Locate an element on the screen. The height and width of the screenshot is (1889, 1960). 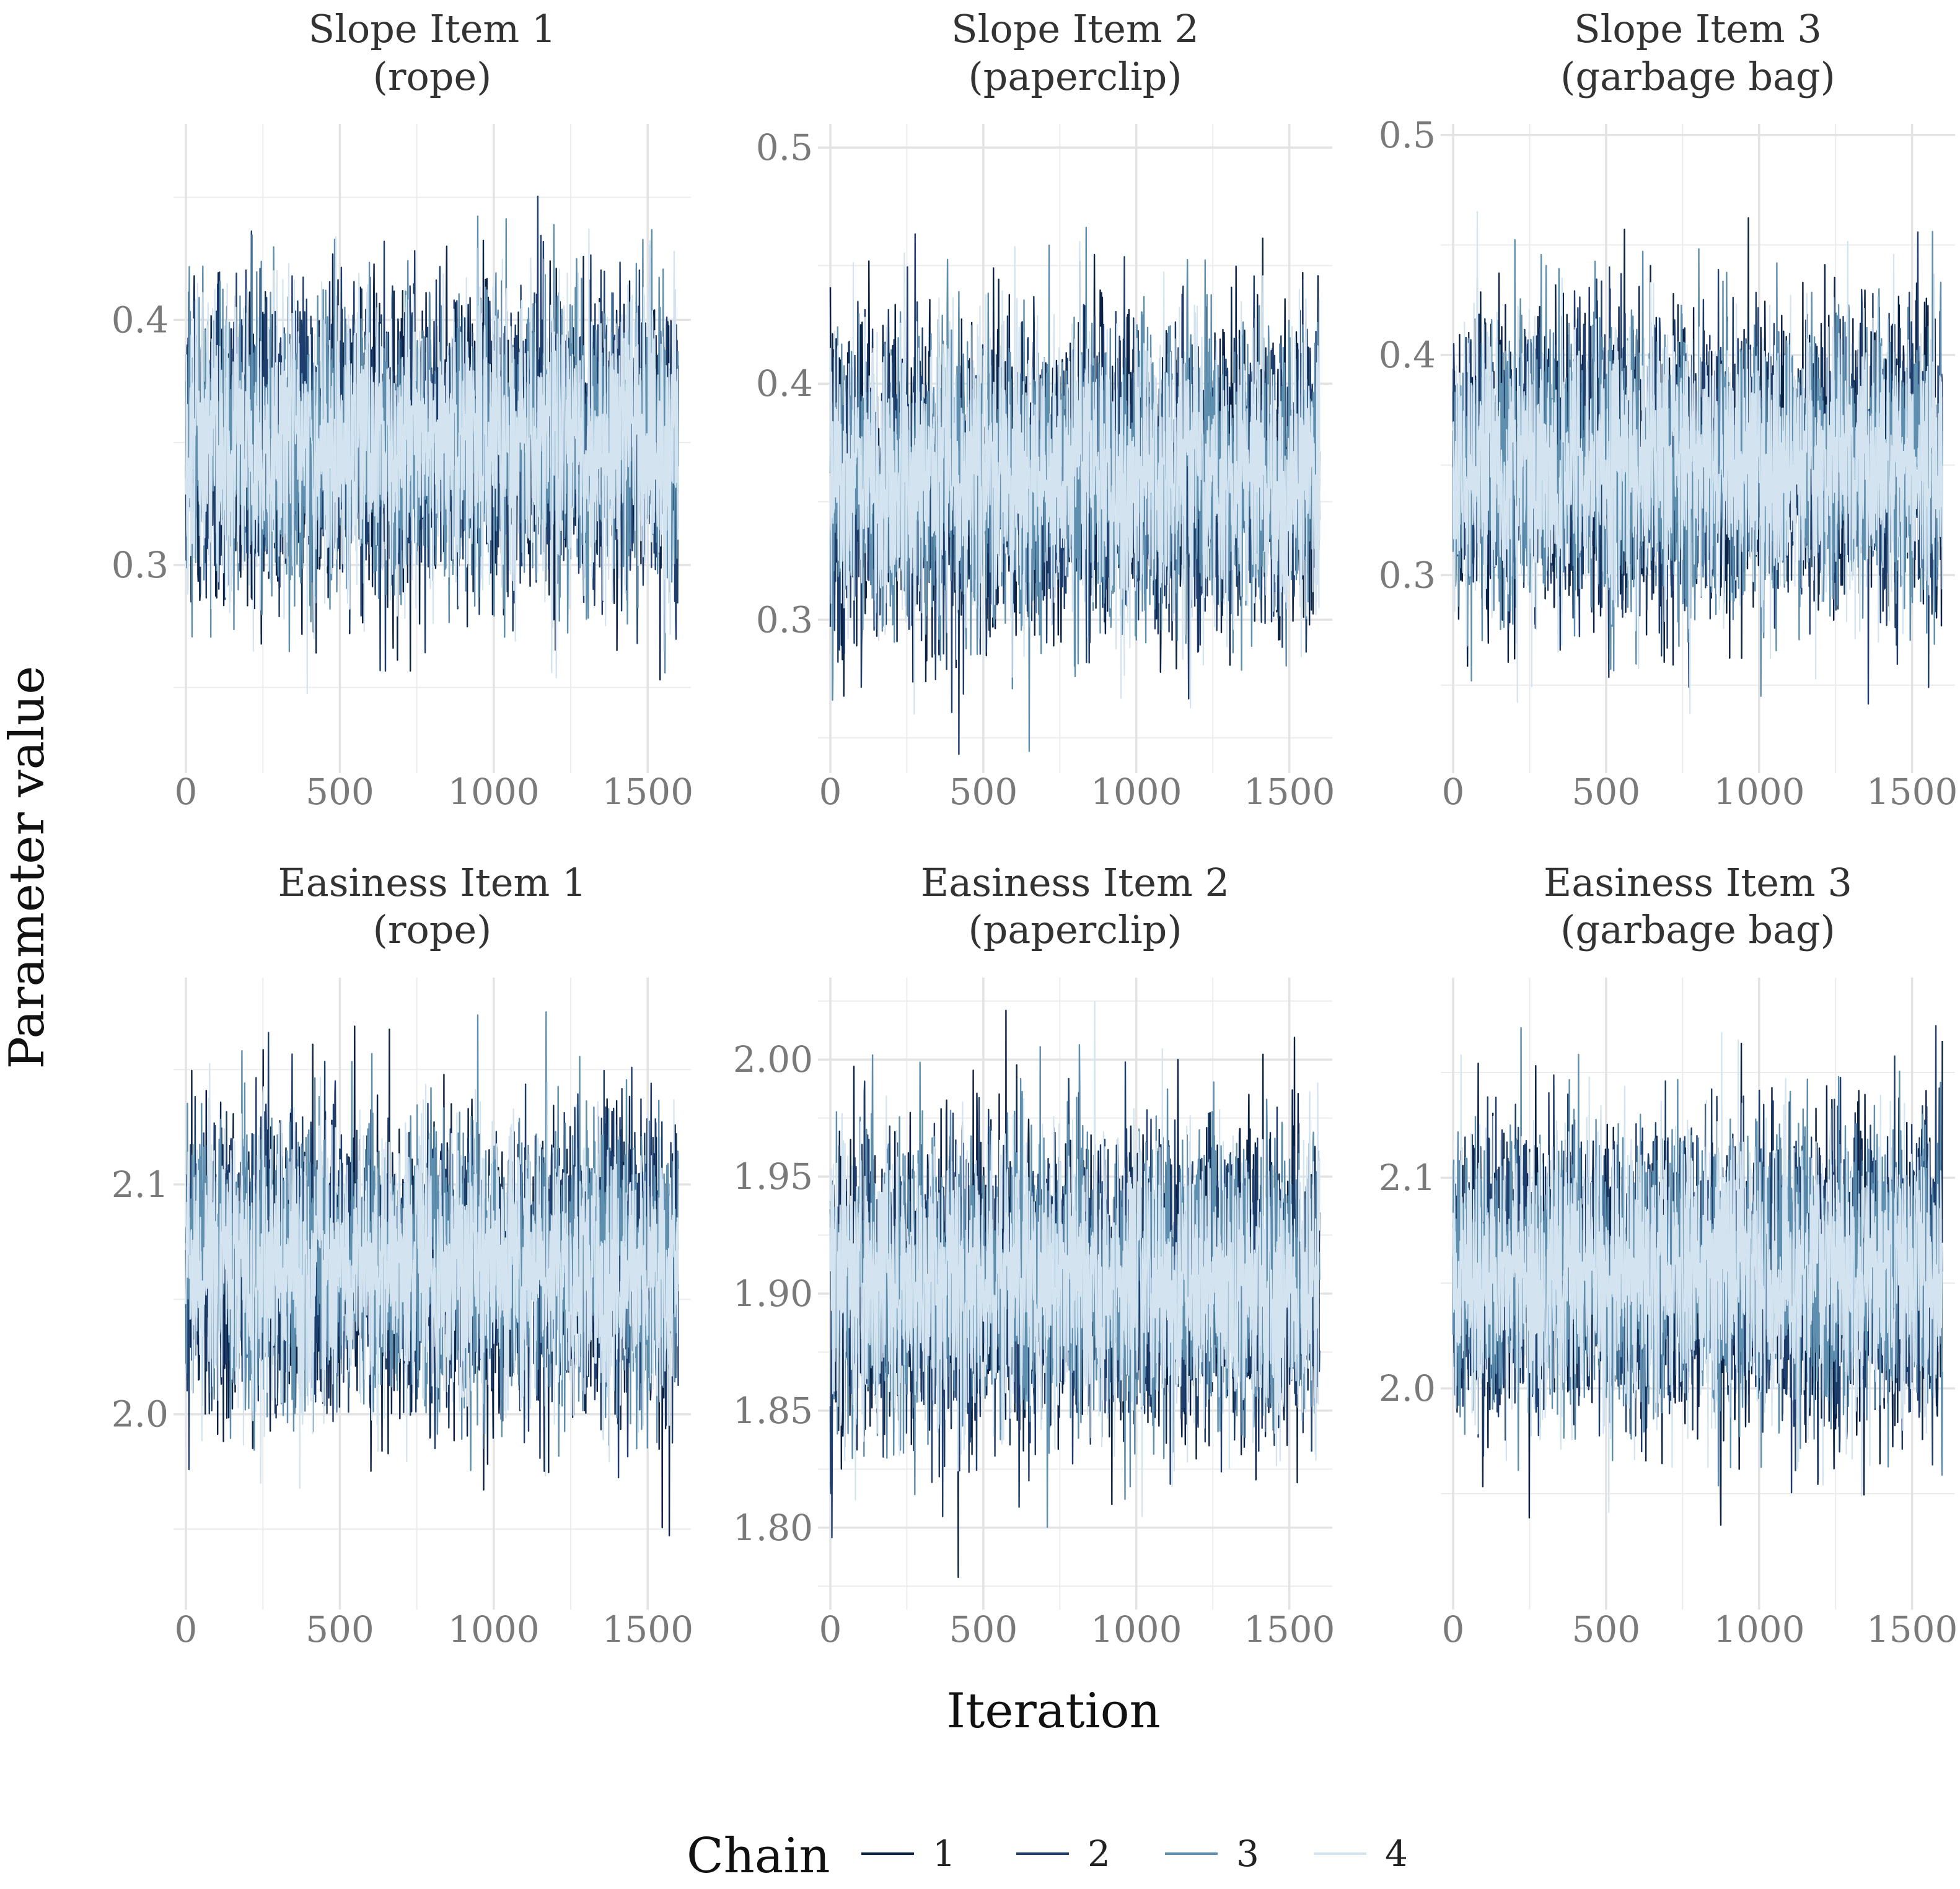
y-tick-label: 1.85 is located at coordinates (773, 1411).